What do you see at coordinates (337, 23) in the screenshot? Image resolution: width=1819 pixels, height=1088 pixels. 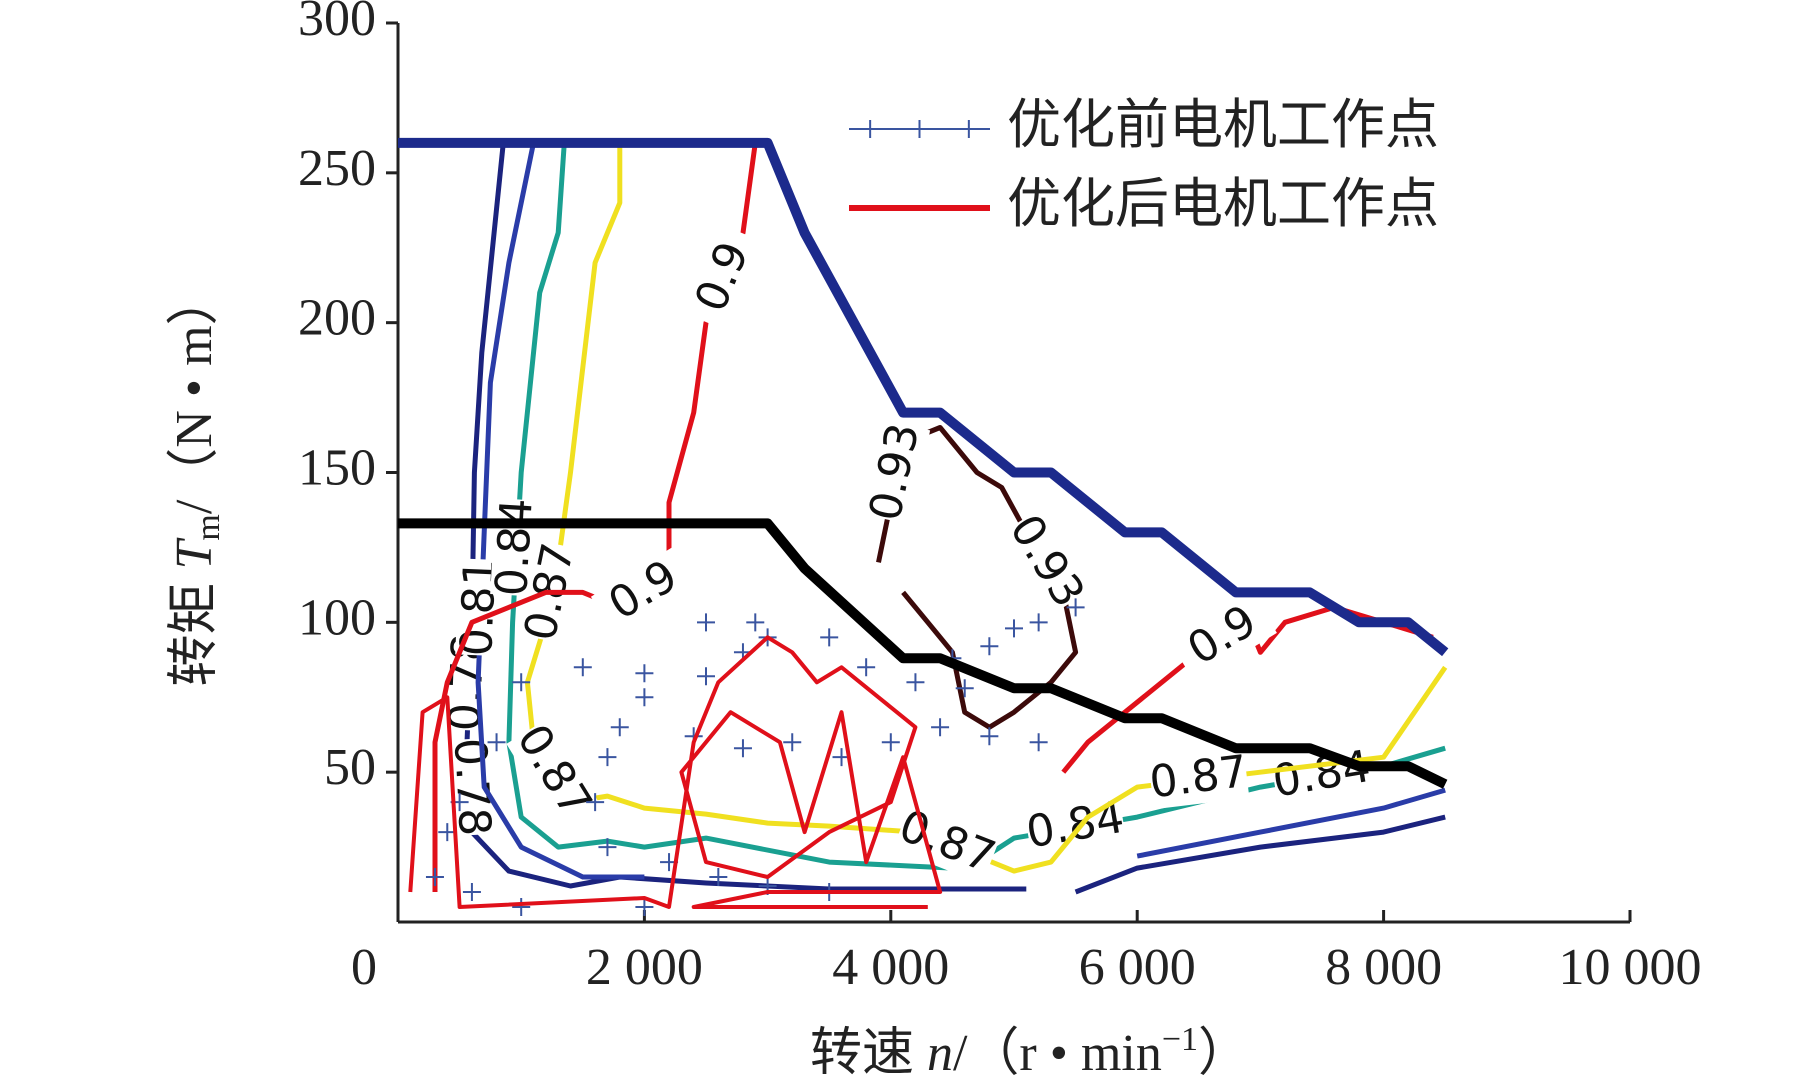 I see `y-tick-label: 300` at bounding box center [337, 23].